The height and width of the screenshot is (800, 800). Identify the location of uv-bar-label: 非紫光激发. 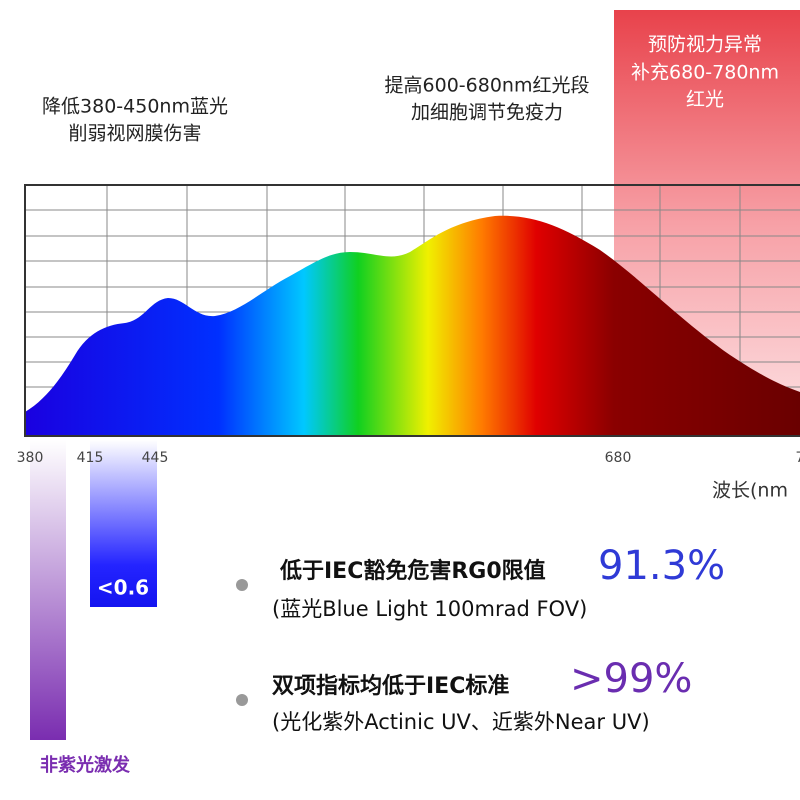
(85, 765).